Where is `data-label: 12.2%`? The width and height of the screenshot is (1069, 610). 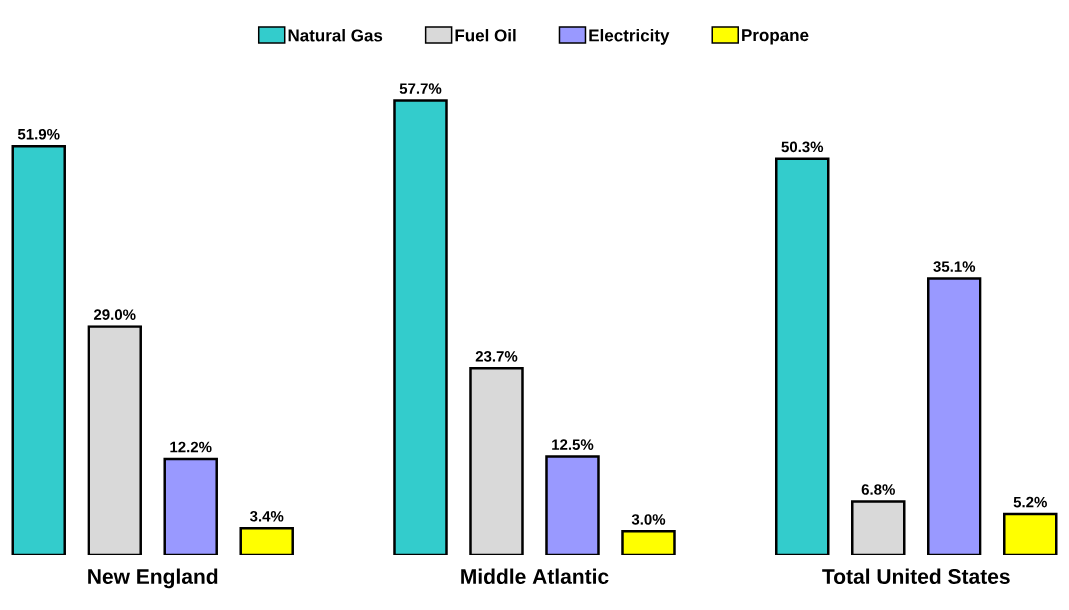 data-label: 12.2% is located at coordinates (191, 447).